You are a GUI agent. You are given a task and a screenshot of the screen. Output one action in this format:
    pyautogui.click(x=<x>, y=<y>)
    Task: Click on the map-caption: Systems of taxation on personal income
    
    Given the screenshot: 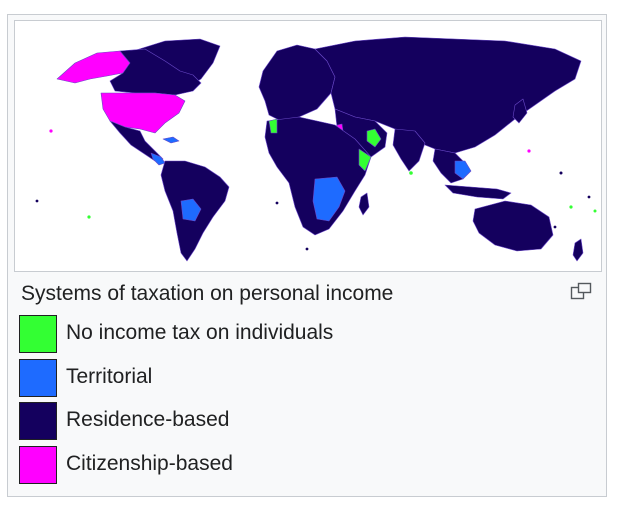 What is the action you would take?
    pyautogui.click(x=207, y=293)
    